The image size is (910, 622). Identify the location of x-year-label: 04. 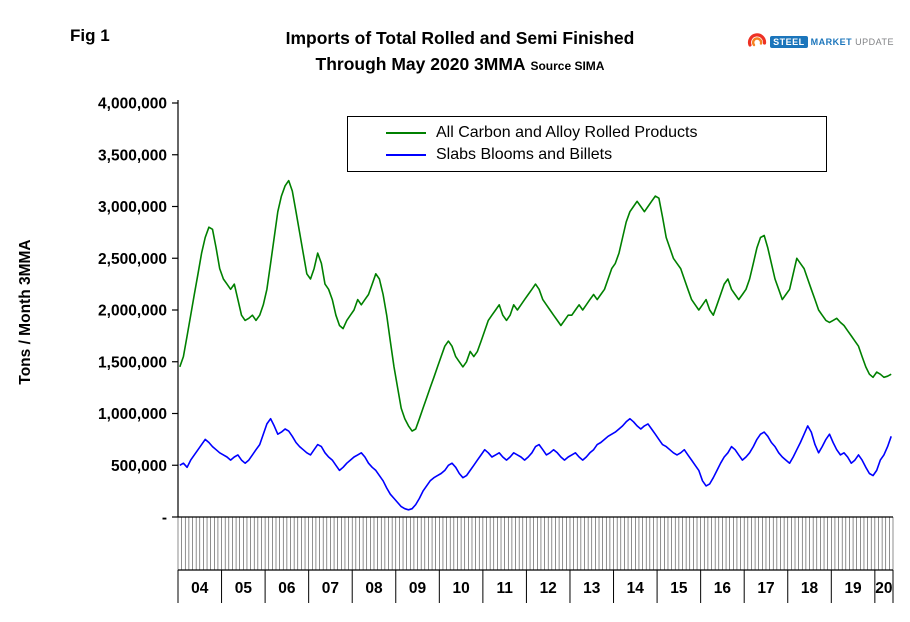
(200, 588).